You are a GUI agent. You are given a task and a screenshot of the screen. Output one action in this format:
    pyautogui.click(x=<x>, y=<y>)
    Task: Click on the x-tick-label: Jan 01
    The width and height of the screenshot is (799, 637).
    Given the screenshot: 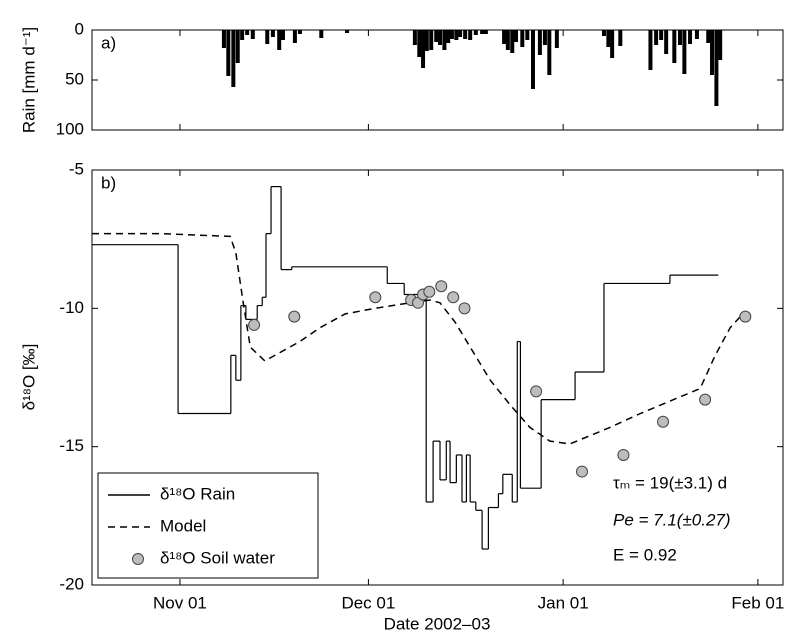 What is the action you would take?
    pyautogui.click(x=563, y=602)
    